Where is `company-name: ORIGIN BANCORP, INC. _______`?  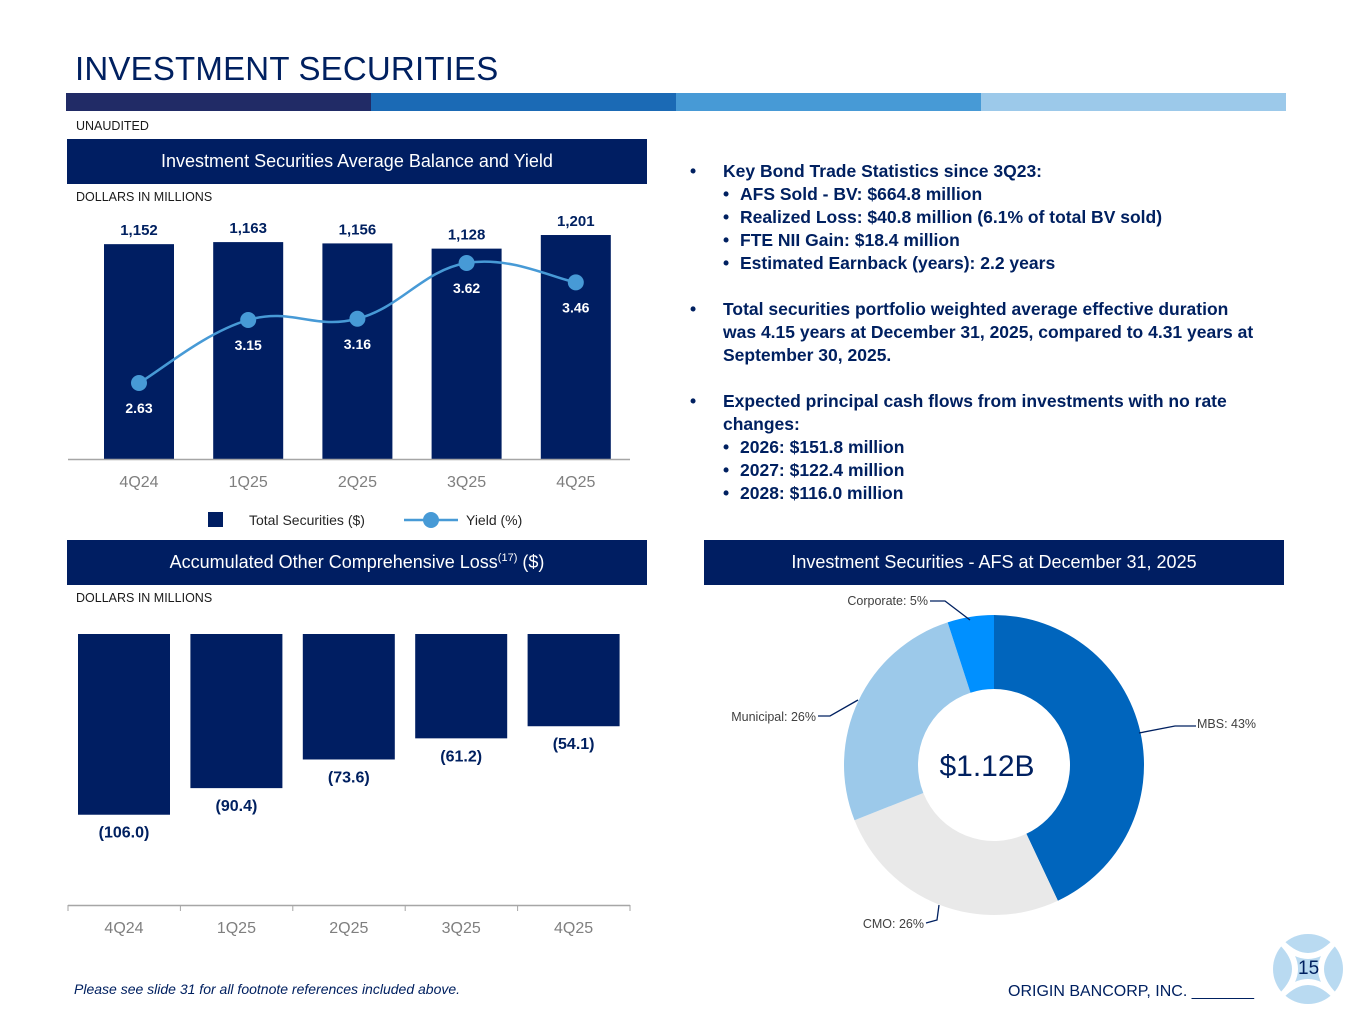
company-name: ORIGIN BANCORP, INC. _______ is located at coordinates (1131, 991).